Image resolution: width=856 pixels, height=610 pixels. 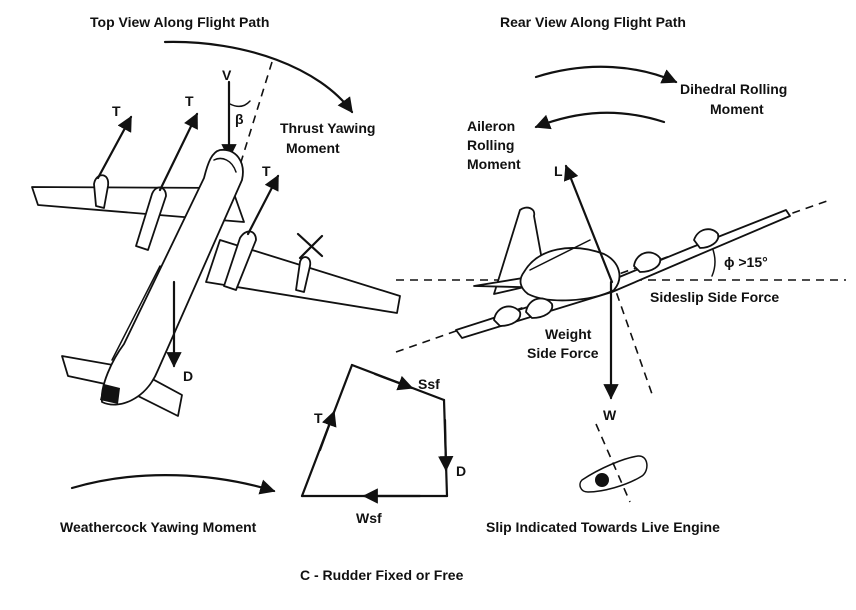 What do you see at coordinates (713, 261) in the screenshot?
I see `bank-angle-arc` at bounding box center [713, 261].